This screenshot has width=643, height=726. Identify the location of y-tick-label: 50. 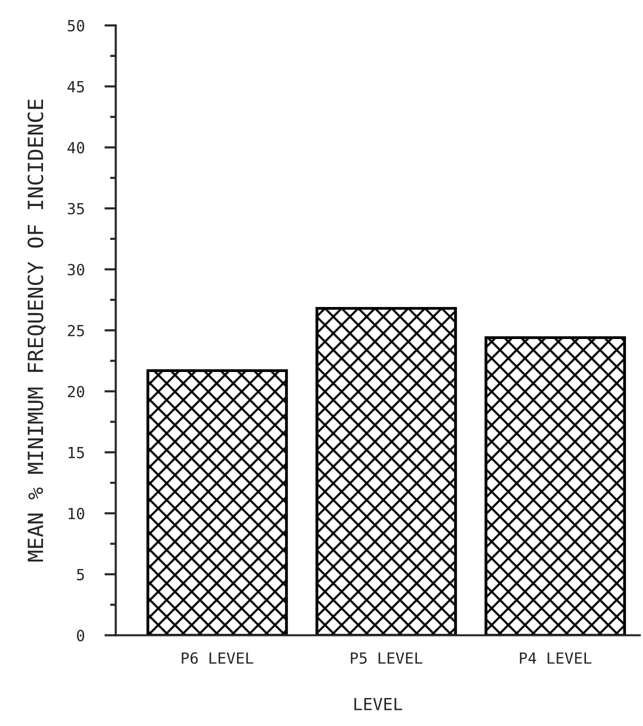
(76, 26).